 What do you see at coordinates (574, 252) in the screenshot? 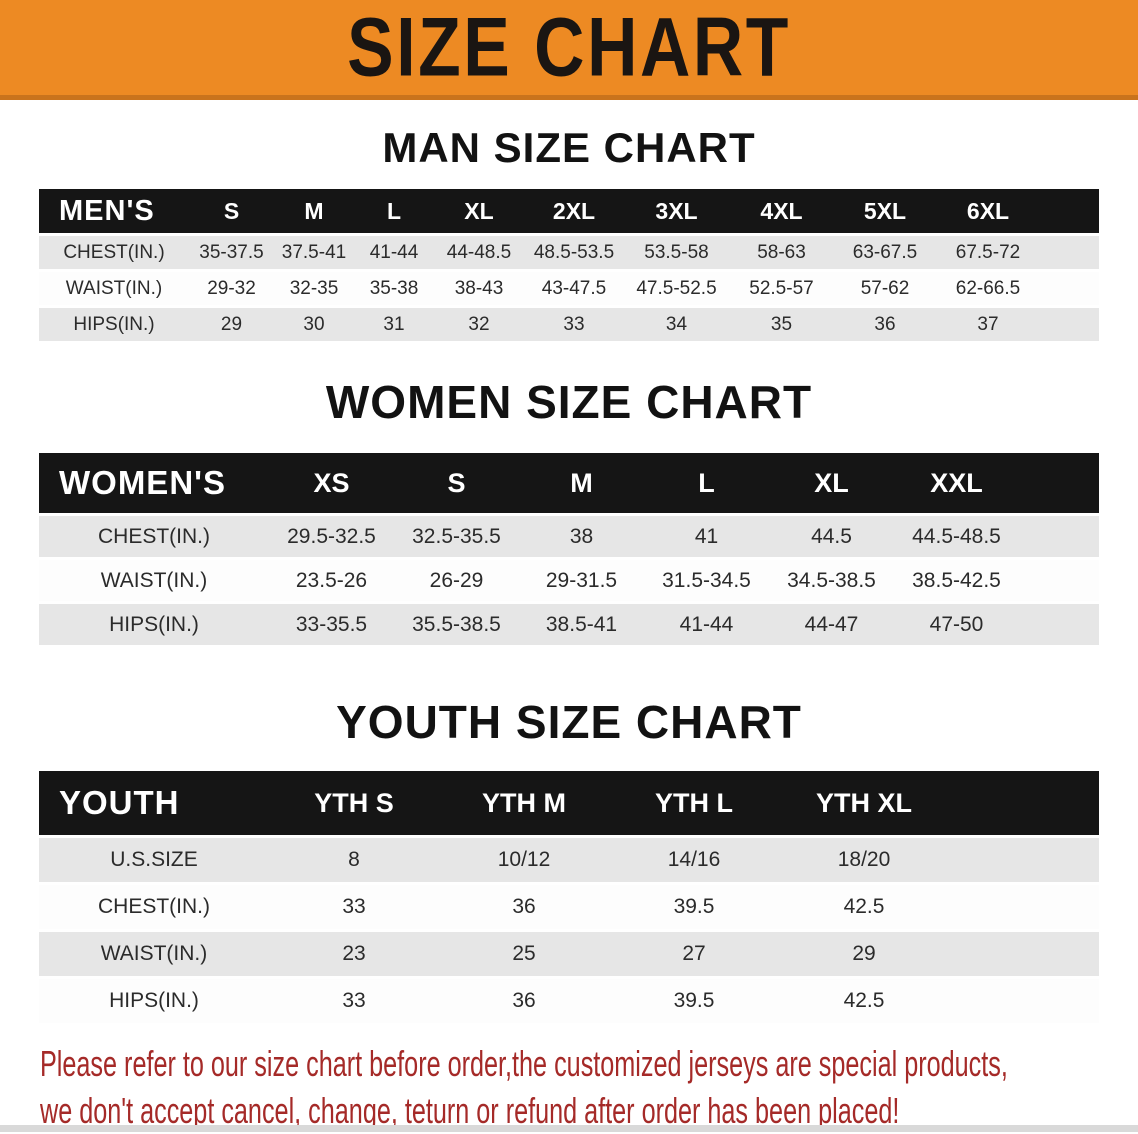
I see `size-value-cell: 48.5-53.5` at bounding box center [574, 252].